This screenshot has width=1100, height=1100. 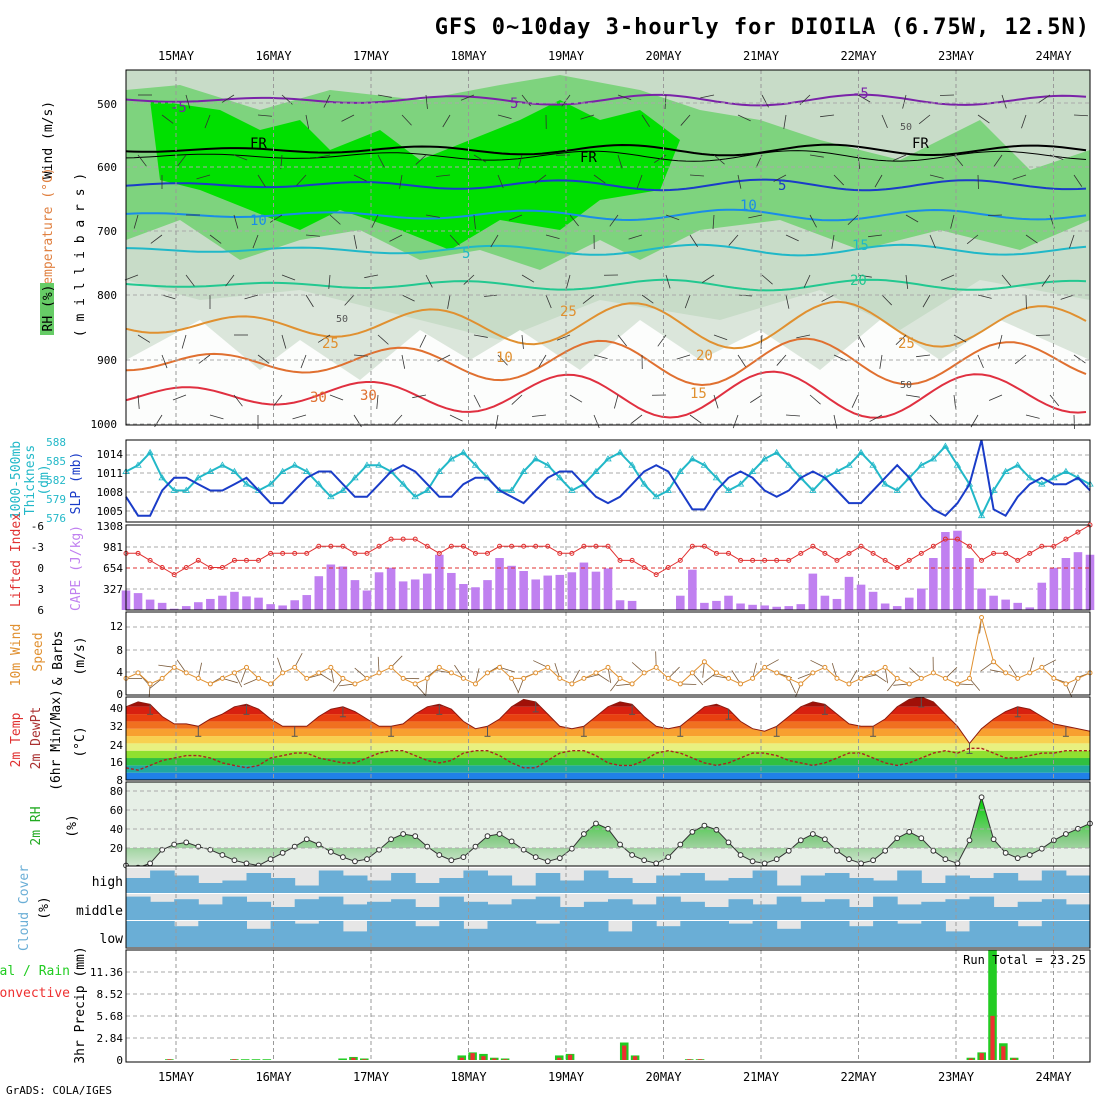 What do you see at coordinates (608, 776) in the screenshot?
I see `temp-band` at bounding box center [608, 776].